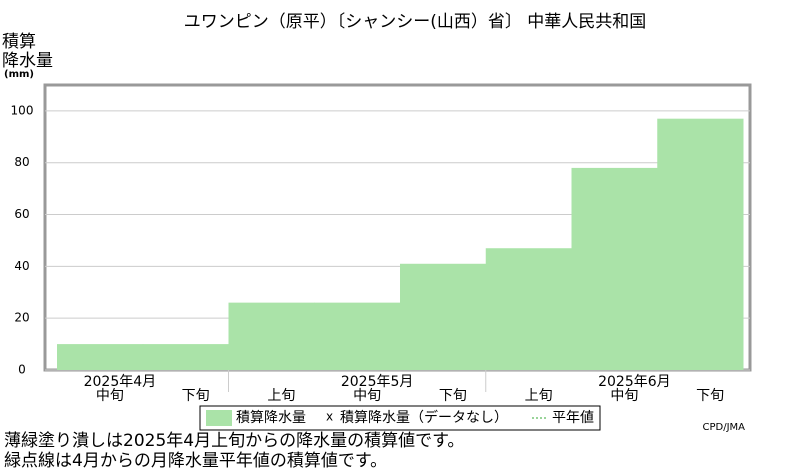 Image resolution: width=800 pixels, height=474 pixels. Describe the element at coordinates (271, 418) in the screenshot. I see `legend-label: 積算降水量` at that location.